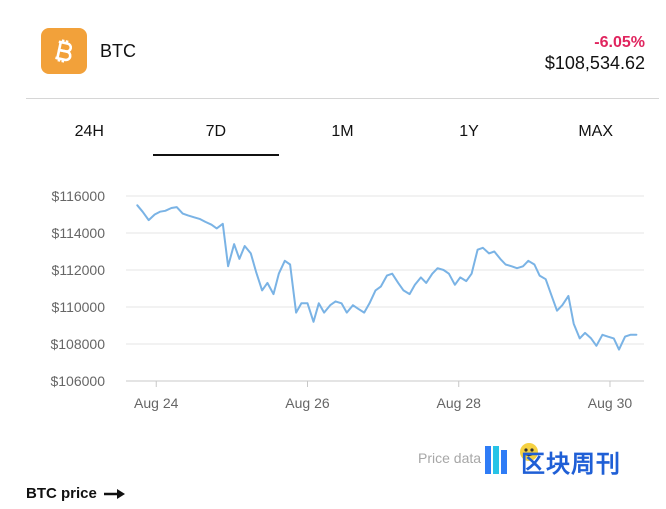 Image resolution: width=666 pixels, height=509 pixels. I want to click on header-divider, so click(342, 98).